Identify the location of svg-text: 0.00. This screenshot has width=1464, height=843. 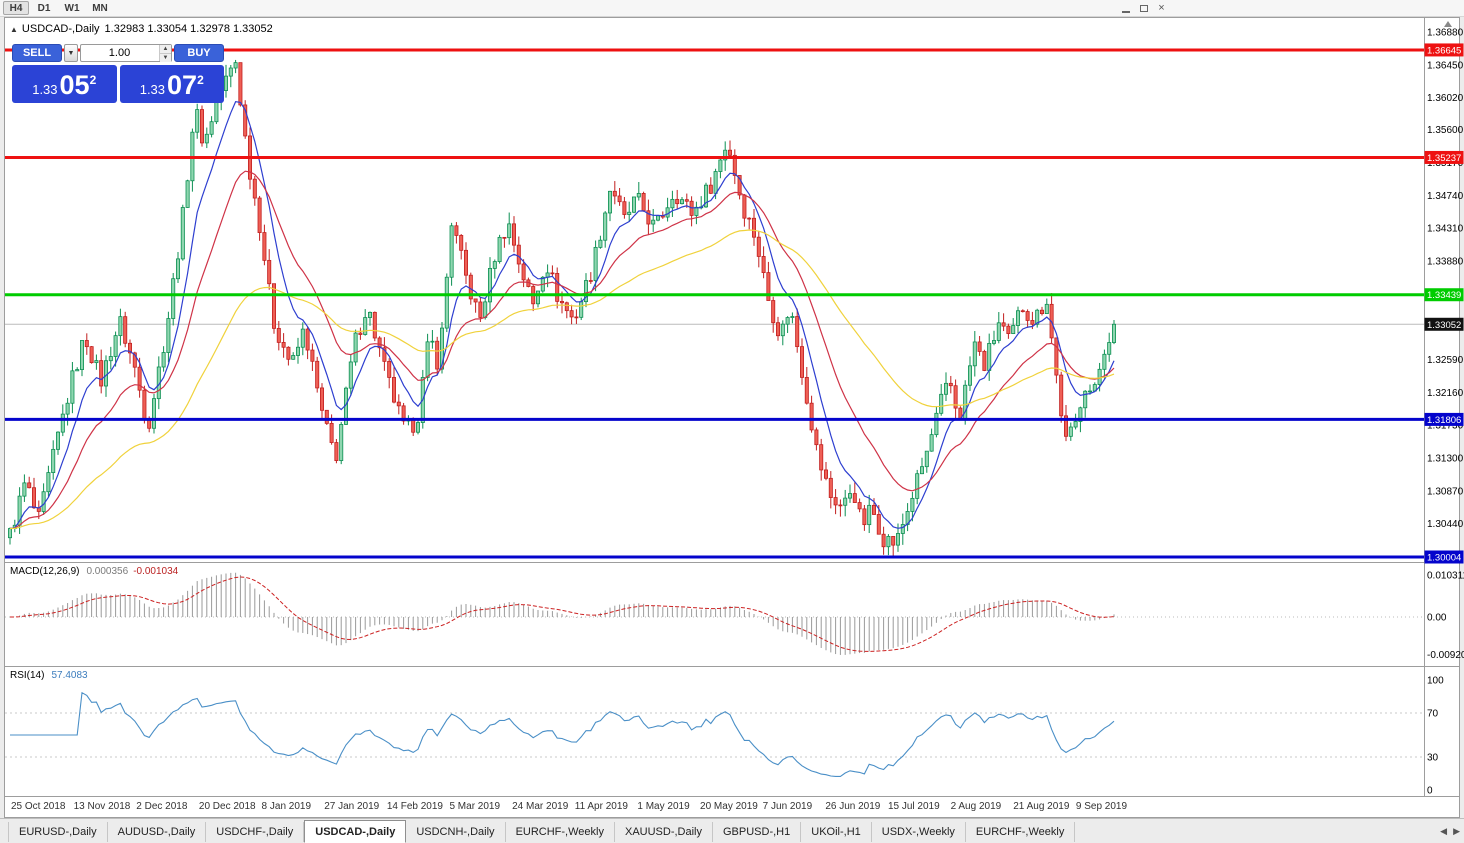
(1437, 618).